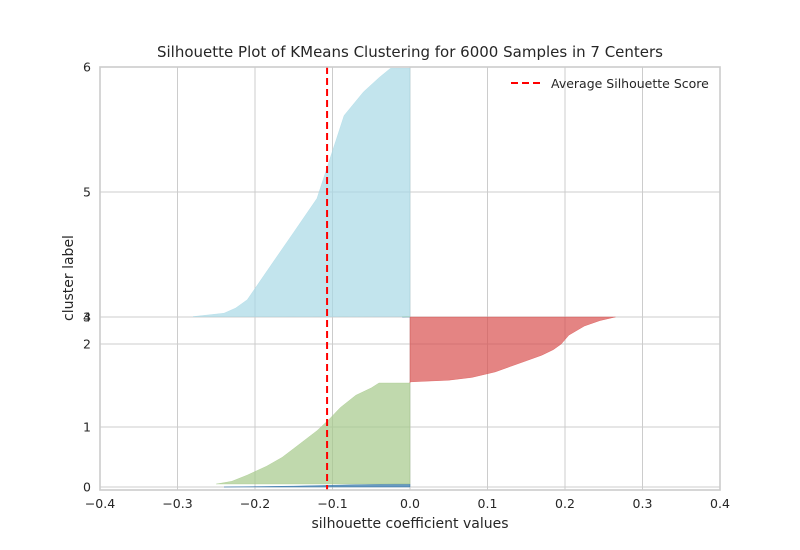  Describe the element at coordinates (177, 503) in the screenshot. I see `x-tick-label: −0.3` at that location.